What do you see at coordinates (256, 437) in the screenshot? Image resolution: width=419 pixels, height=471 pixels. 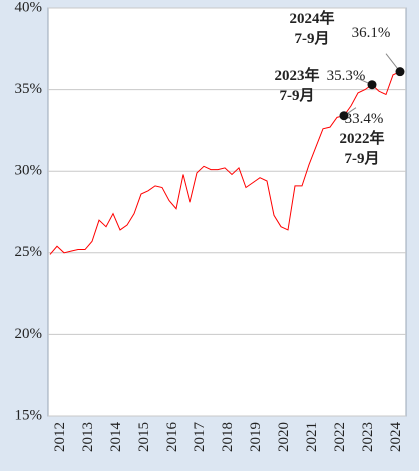 I see `x-tick-label: 2019` at bounding box center [256, 437].